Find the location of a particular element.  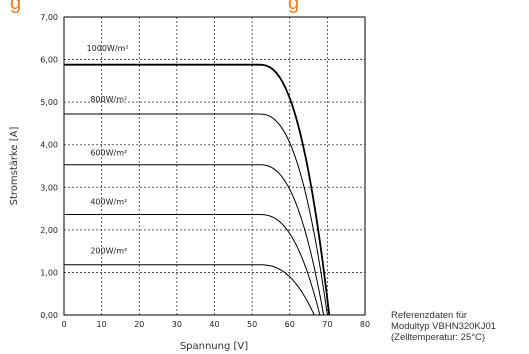

x-tick-label: 40 is located at coordinates (214, 324).